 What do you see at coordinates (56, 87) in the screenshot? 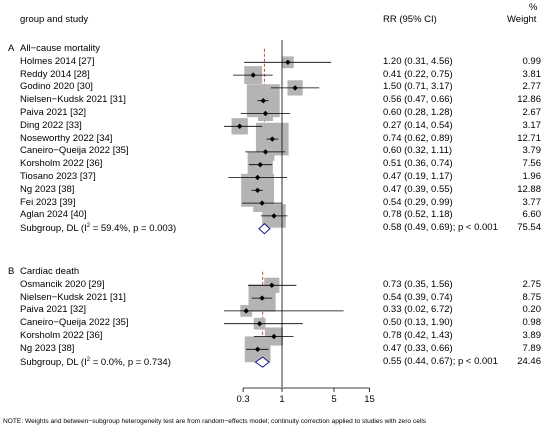
I see `study-label: Godino 2020 [30]` at bounding box center [56, 87].